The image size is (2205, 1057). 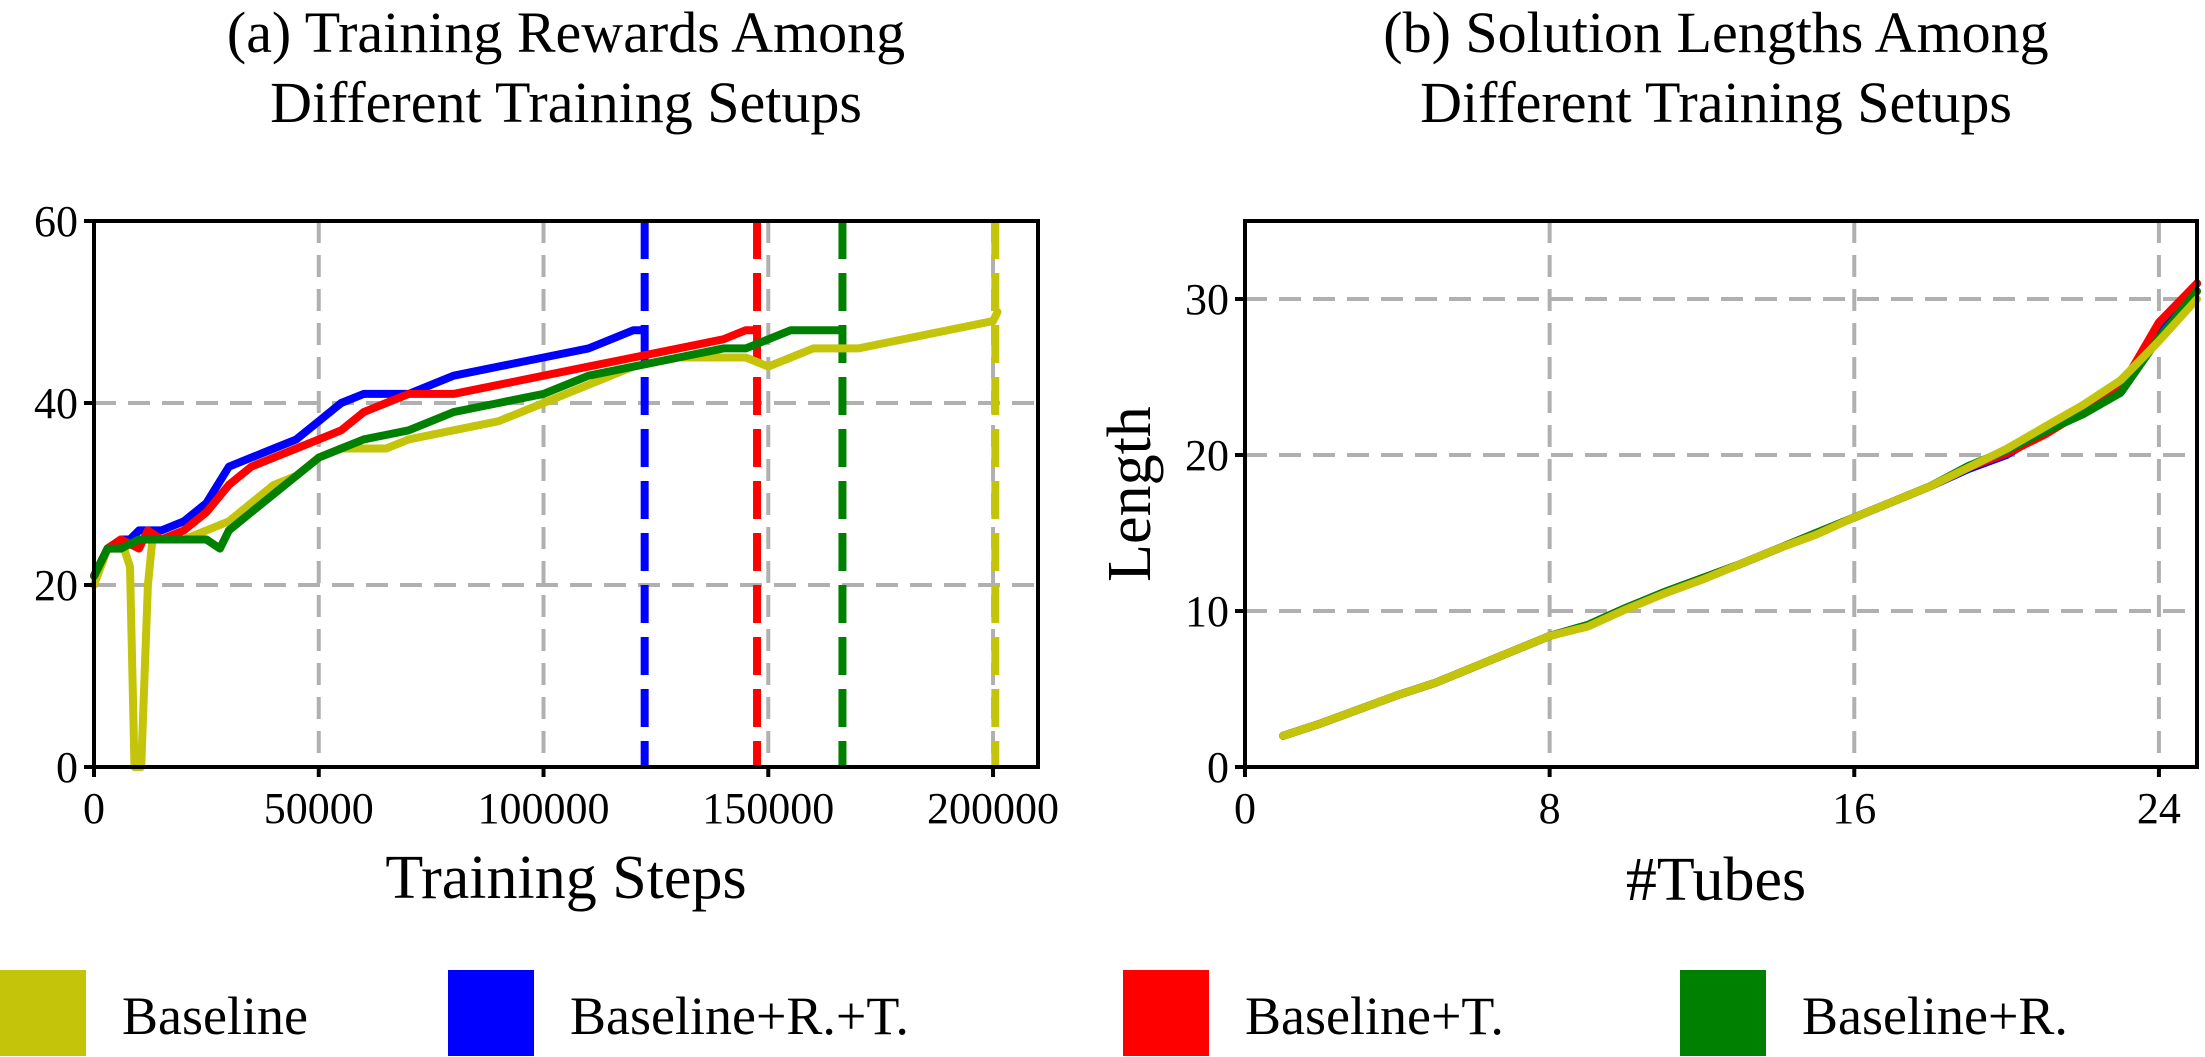 I want to click on a-xtick-label-4: 200000, so click(x=993, y=808).